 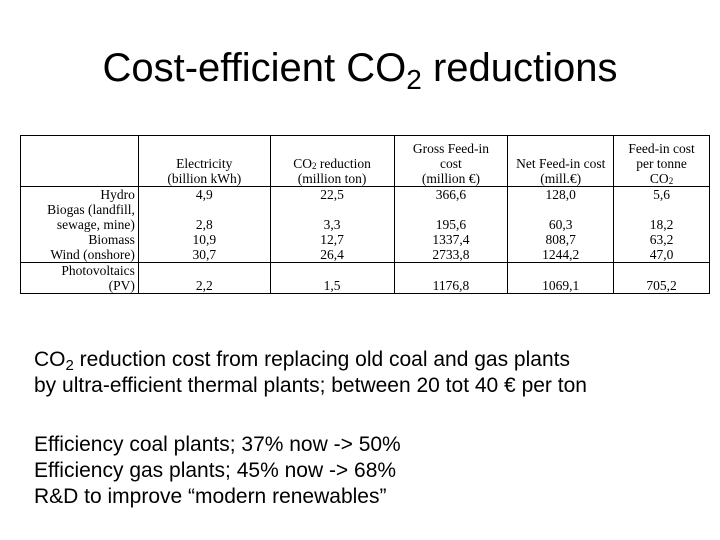 What do you see at coordinates (332, 239) in the screenshot?
I see `cell-co2: 12,7` at bounding box center [332, 239].